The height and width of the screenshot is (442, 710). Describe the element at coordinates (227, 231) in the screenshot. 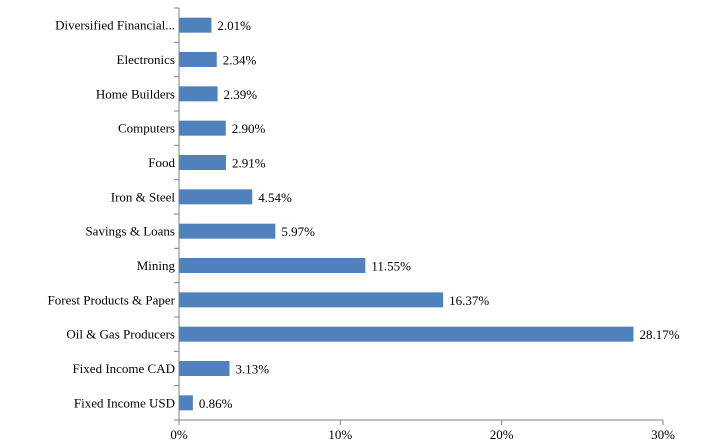

I see `bar-savings-loans` at that location.